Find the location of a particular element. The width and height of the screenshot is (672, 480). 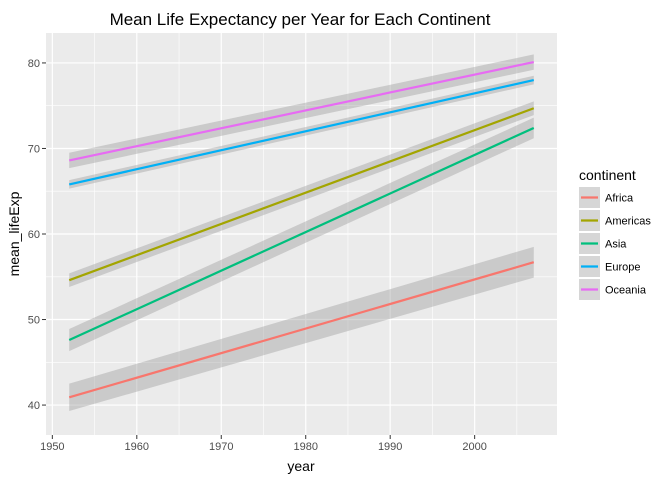

legend-label: Americas is located at coordinates (628, 222).